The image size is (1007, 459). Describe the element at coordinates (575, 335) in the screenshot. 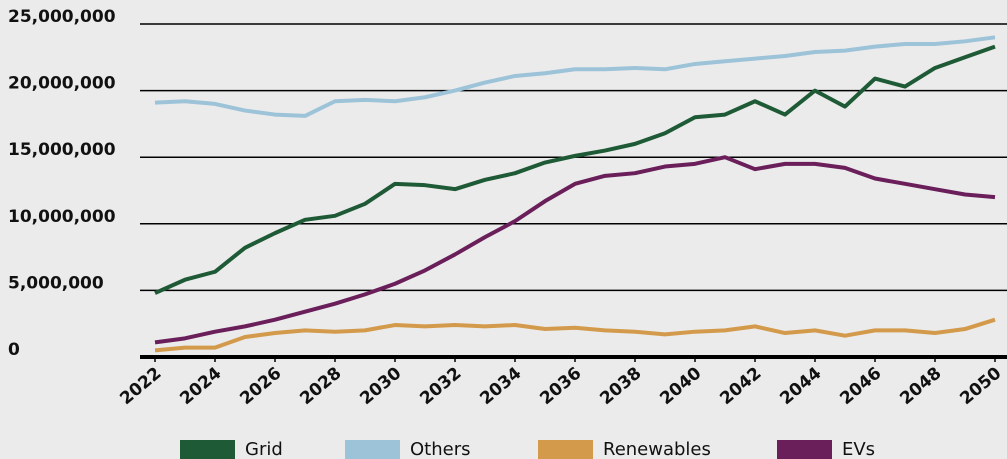

I see `line-series` at that location.